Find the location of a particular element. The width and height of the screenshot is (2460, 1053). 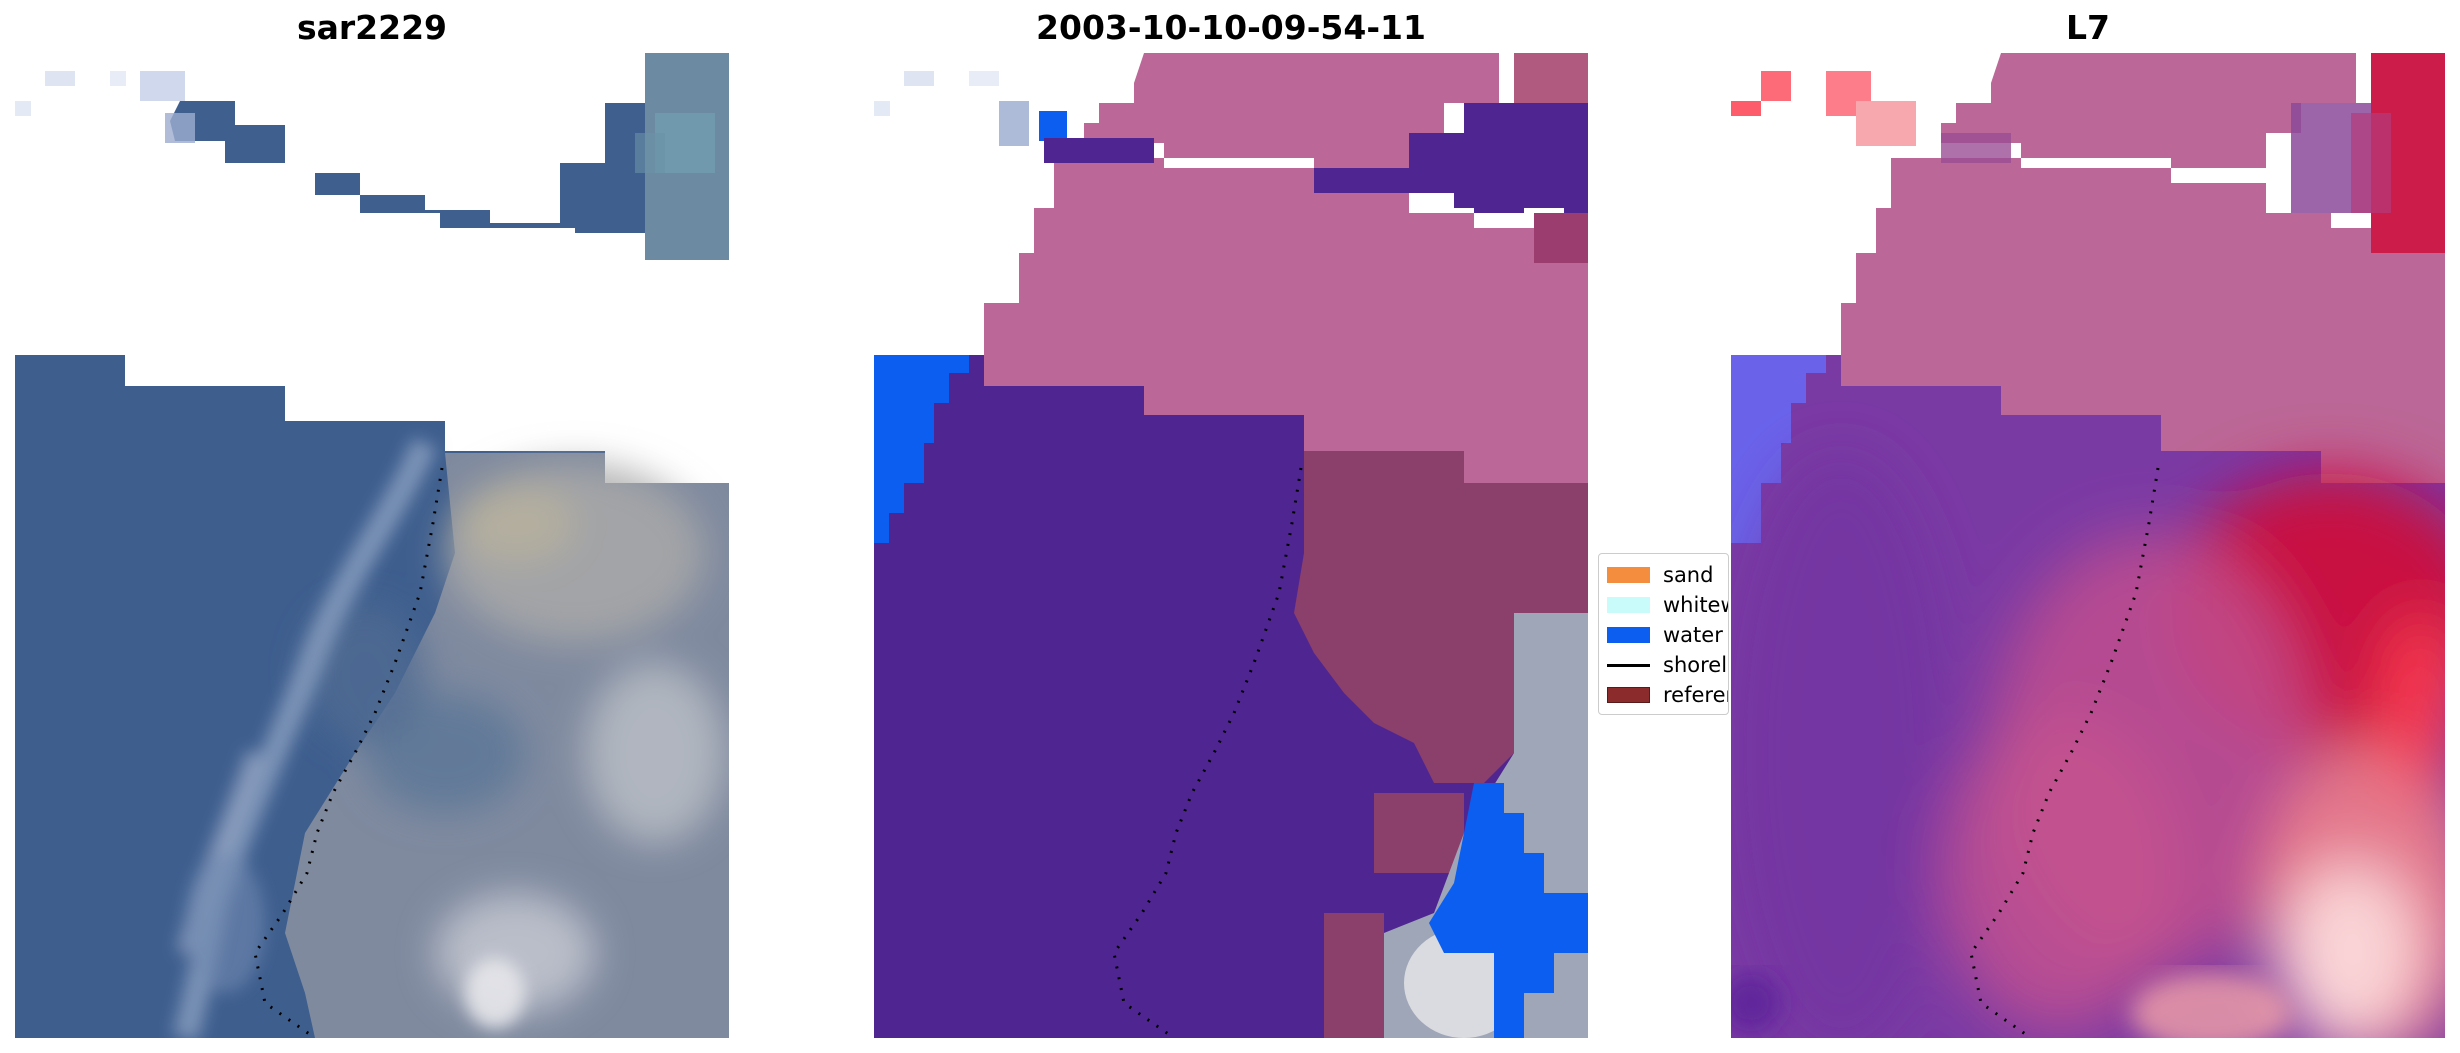

panel-title-left: sar2229 is located at coordinates (372, 27).